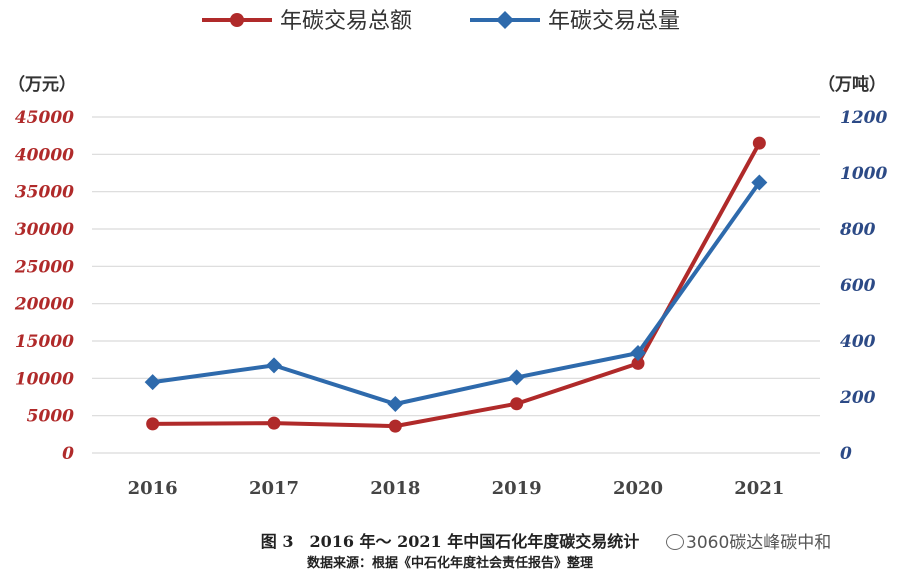  Describe the element at coordinates (346, 21) in the screenshot. I see `legend-label-amount: 年碳交易总额` at that location.